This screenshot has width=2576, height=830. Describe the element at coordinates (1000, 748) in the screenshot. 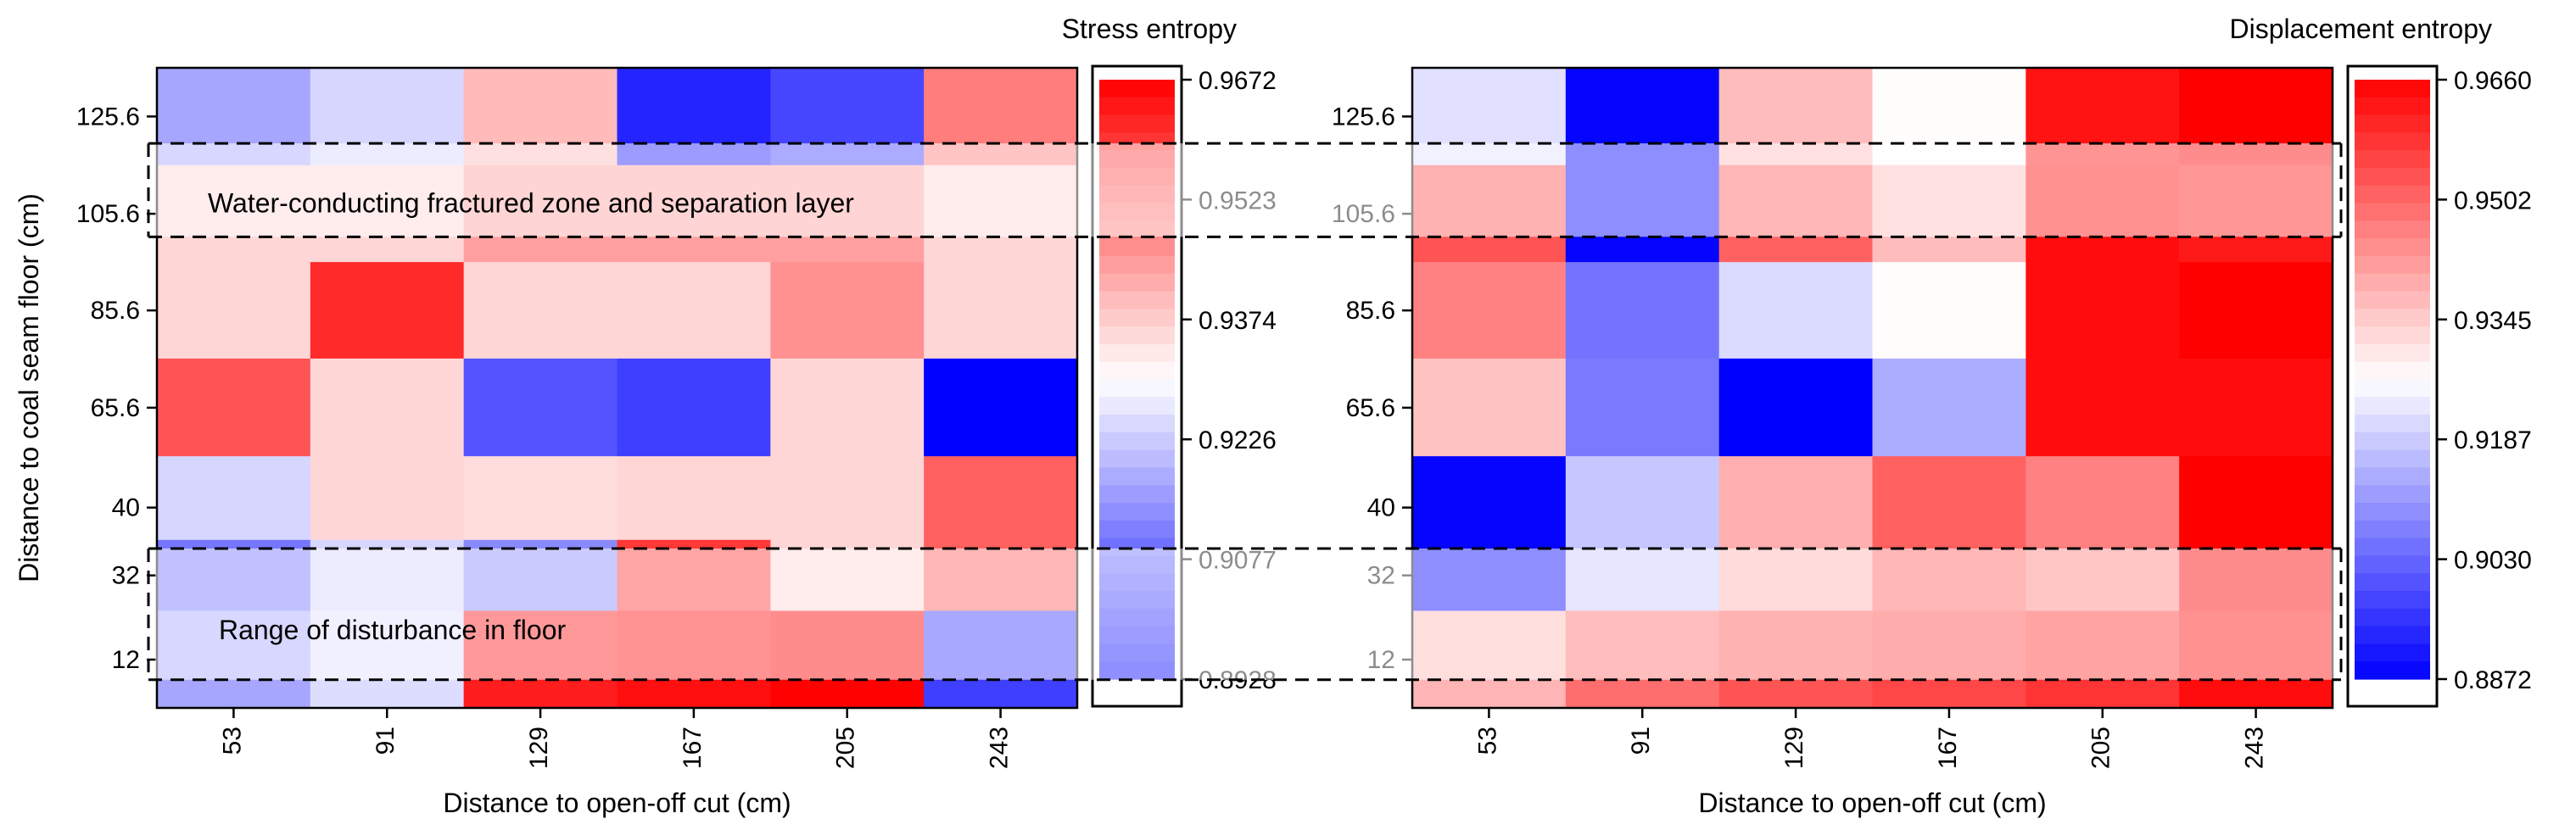

I see `x-tick-label: 243` at that location.